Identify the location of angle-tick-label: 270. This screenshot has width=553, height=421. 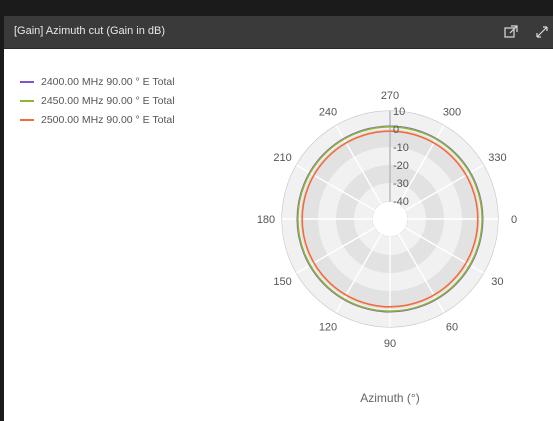
(390, 96).